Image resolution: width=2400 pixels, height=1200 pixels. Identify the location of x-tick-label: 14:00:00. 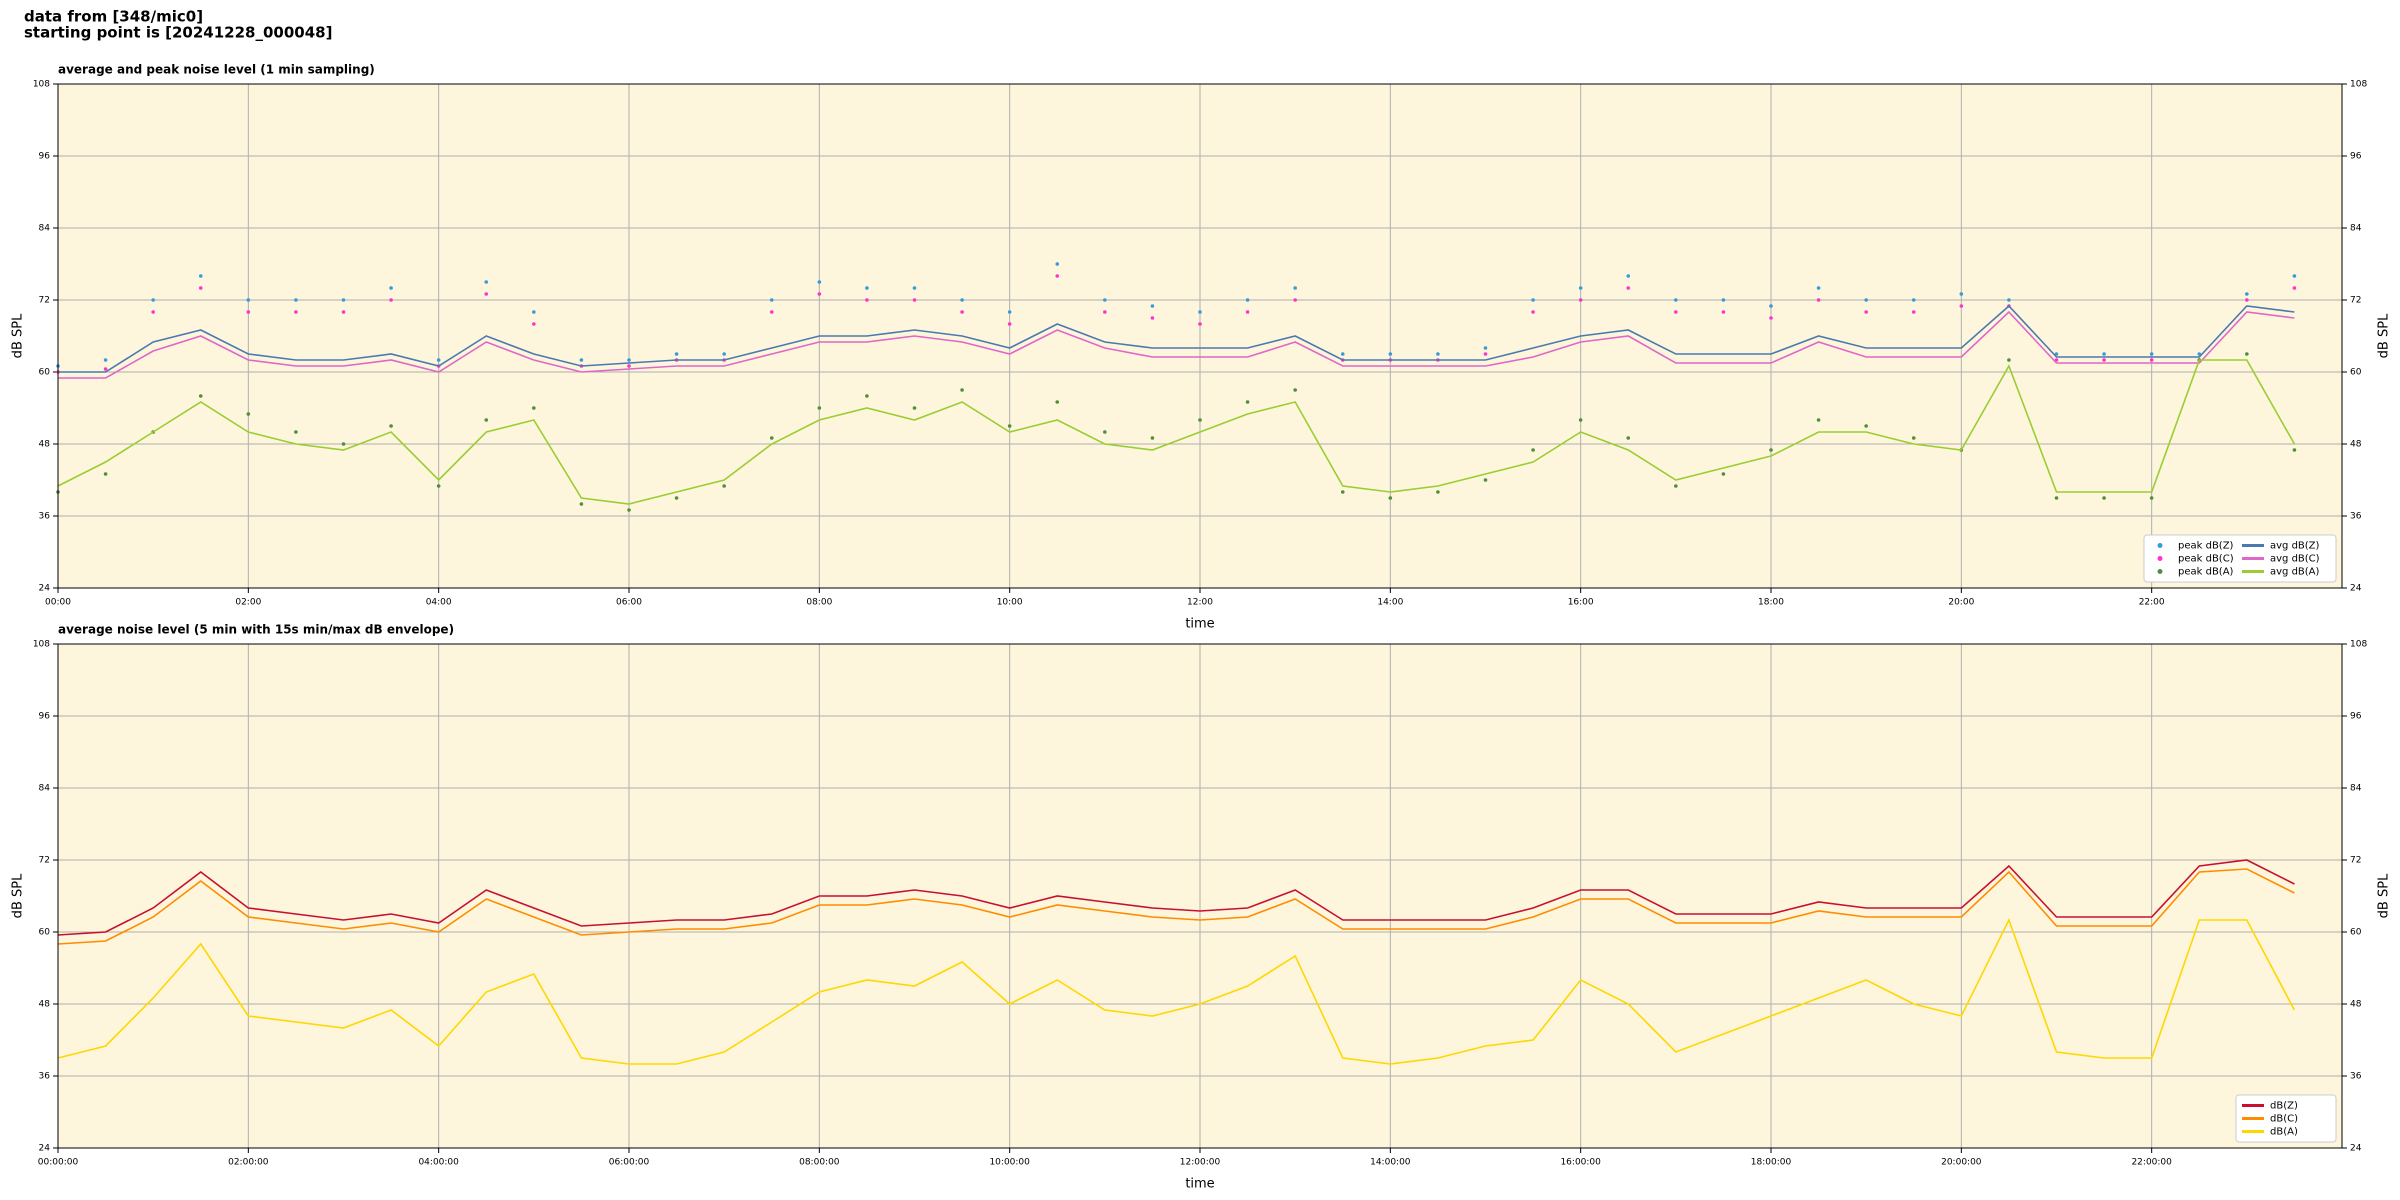
(1390, 1163).